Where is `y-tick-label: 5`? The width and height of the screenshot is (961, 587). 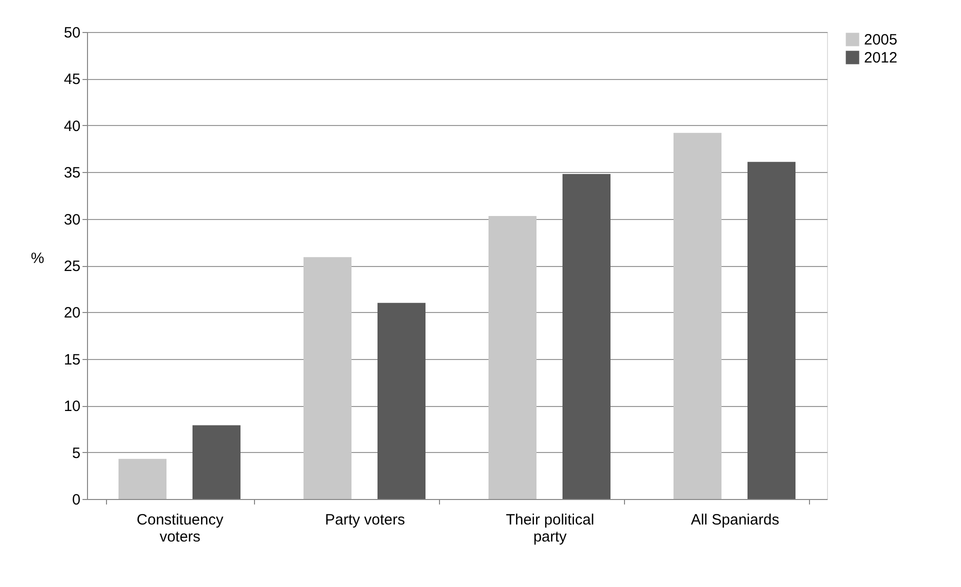 y-tick-label: 5 is located at coordinates (76, 453).